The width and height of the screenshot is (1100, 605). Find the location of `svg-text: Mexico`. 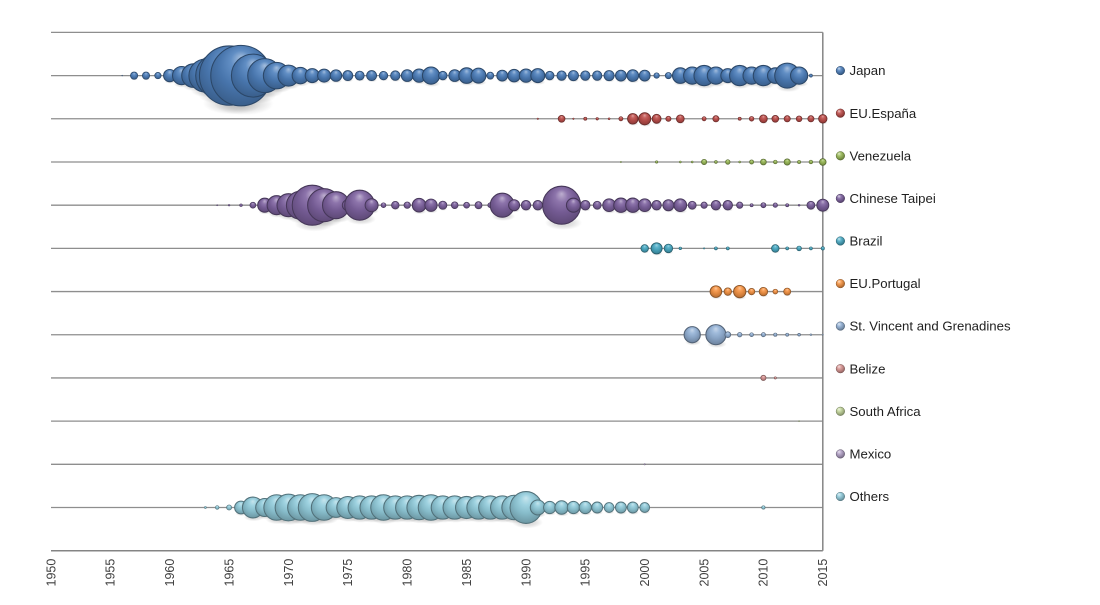

svg-text: Mexico is located at coordinates (871, 454).